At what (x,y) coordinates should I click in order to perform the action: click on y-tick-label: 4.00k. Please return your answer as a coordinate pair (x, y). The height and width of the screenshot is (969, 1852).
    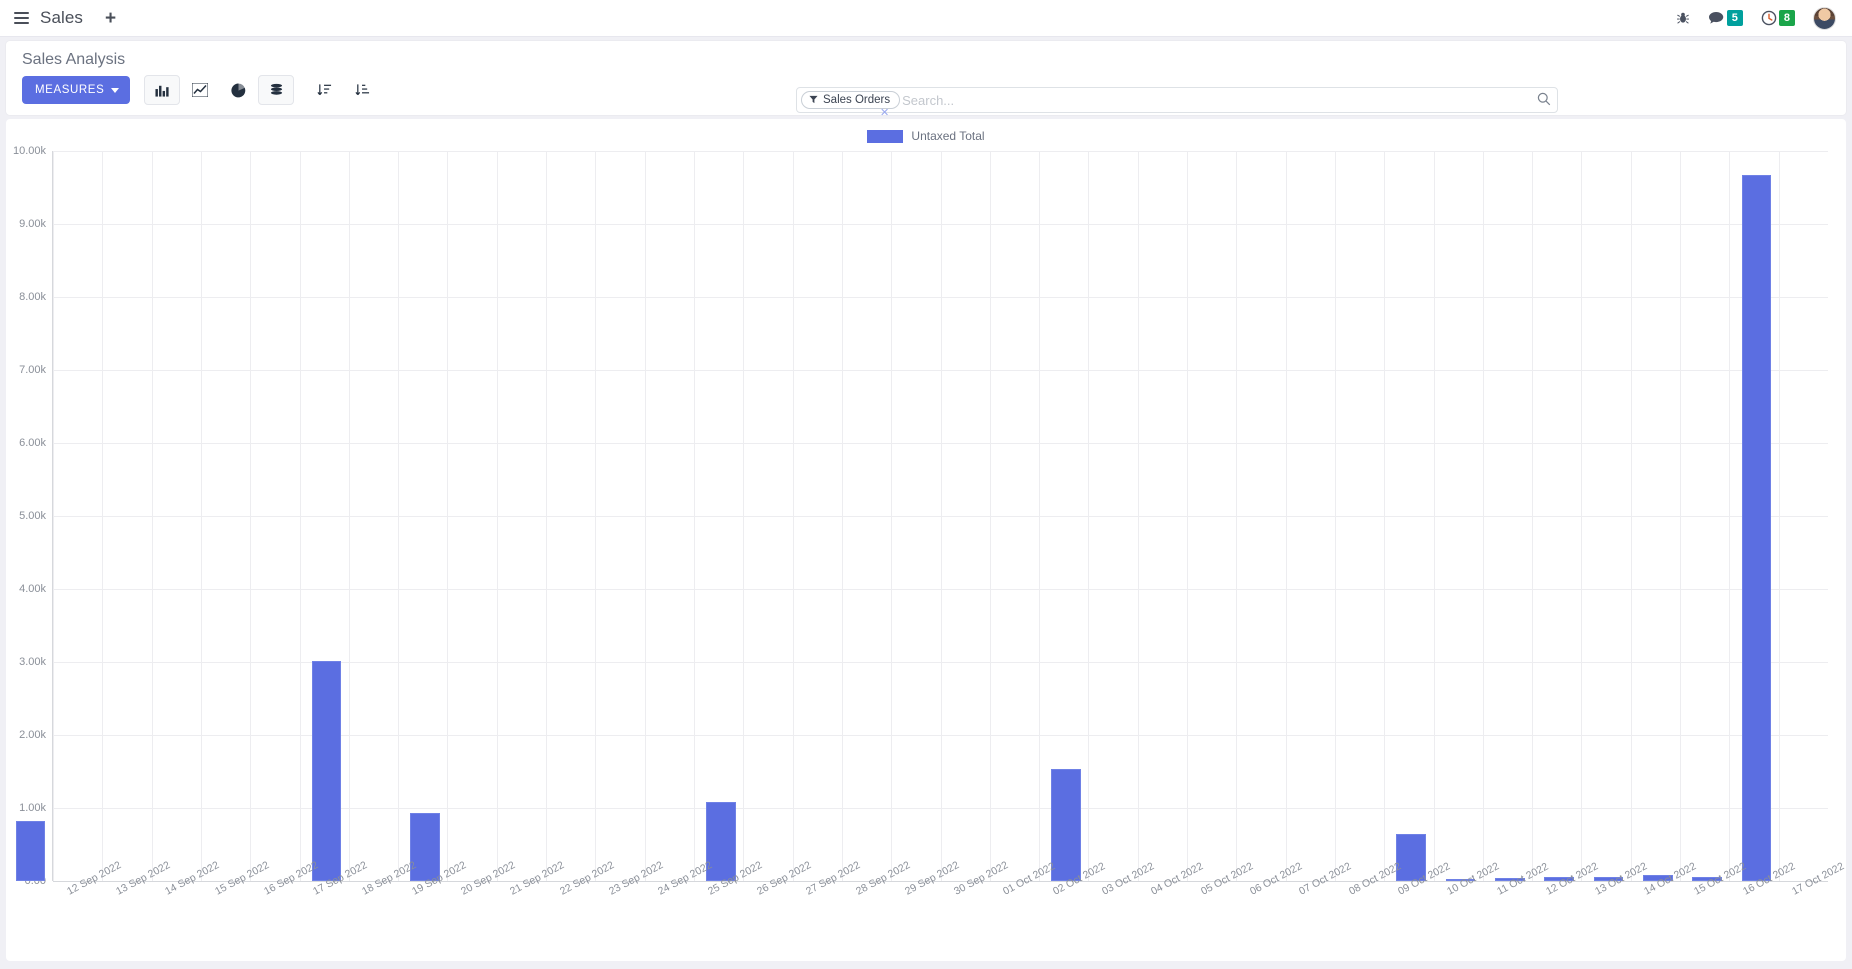
    Looking at the image, I should click on (32, 589).